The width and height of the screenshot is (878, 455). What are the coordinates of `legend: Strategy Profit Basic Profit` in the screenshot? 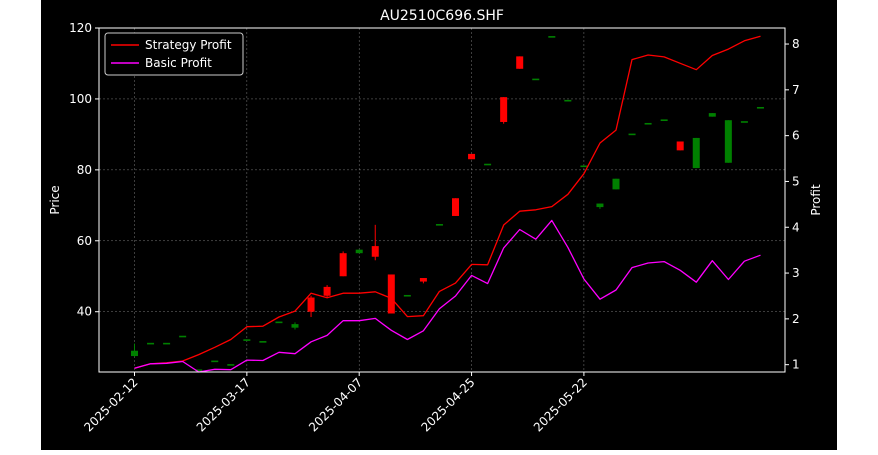 It's located at (174, 54).